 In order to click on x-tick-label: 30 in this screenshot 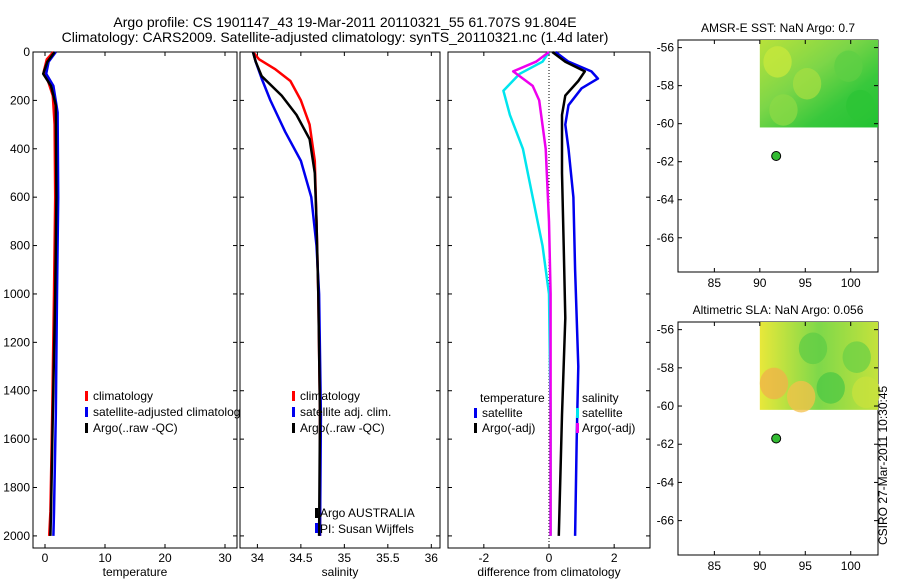, I will do `click(225, 558)`.